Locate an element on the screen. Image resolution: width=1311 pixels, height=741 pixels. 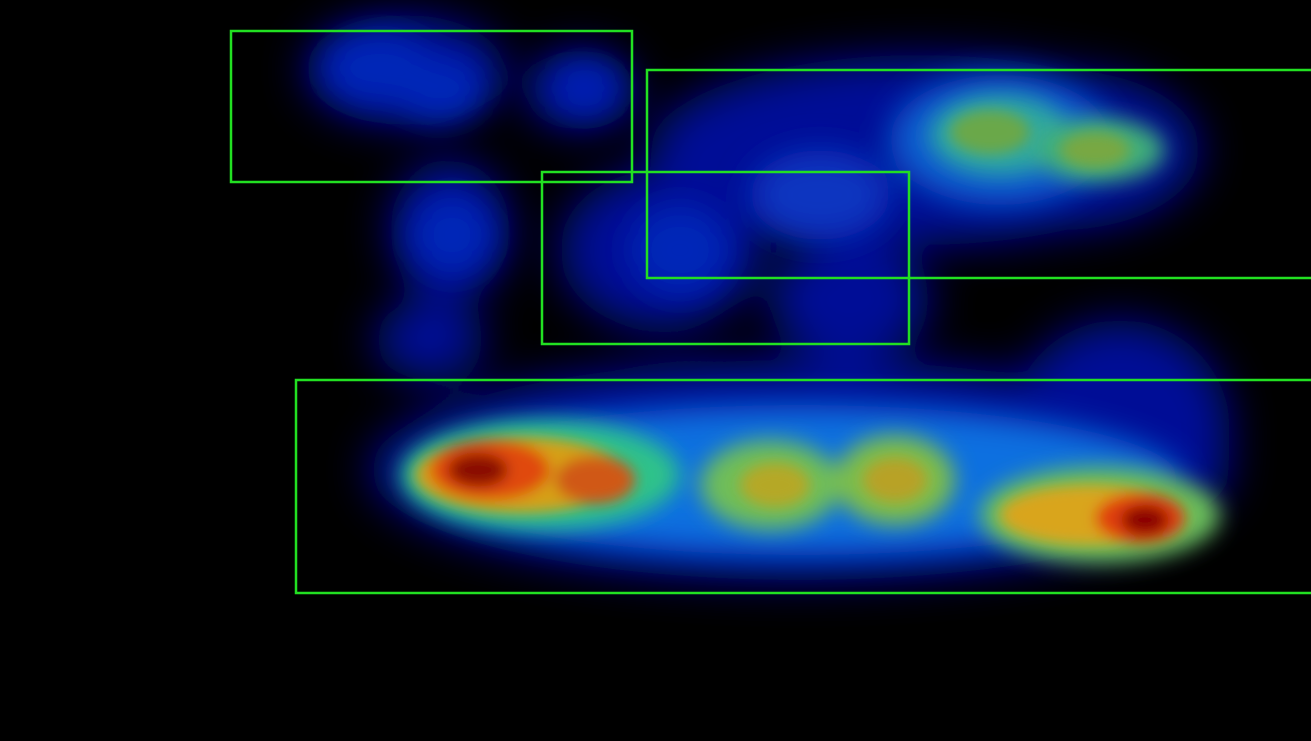
bounding-box-top-right is located at coordinates (978, 174).